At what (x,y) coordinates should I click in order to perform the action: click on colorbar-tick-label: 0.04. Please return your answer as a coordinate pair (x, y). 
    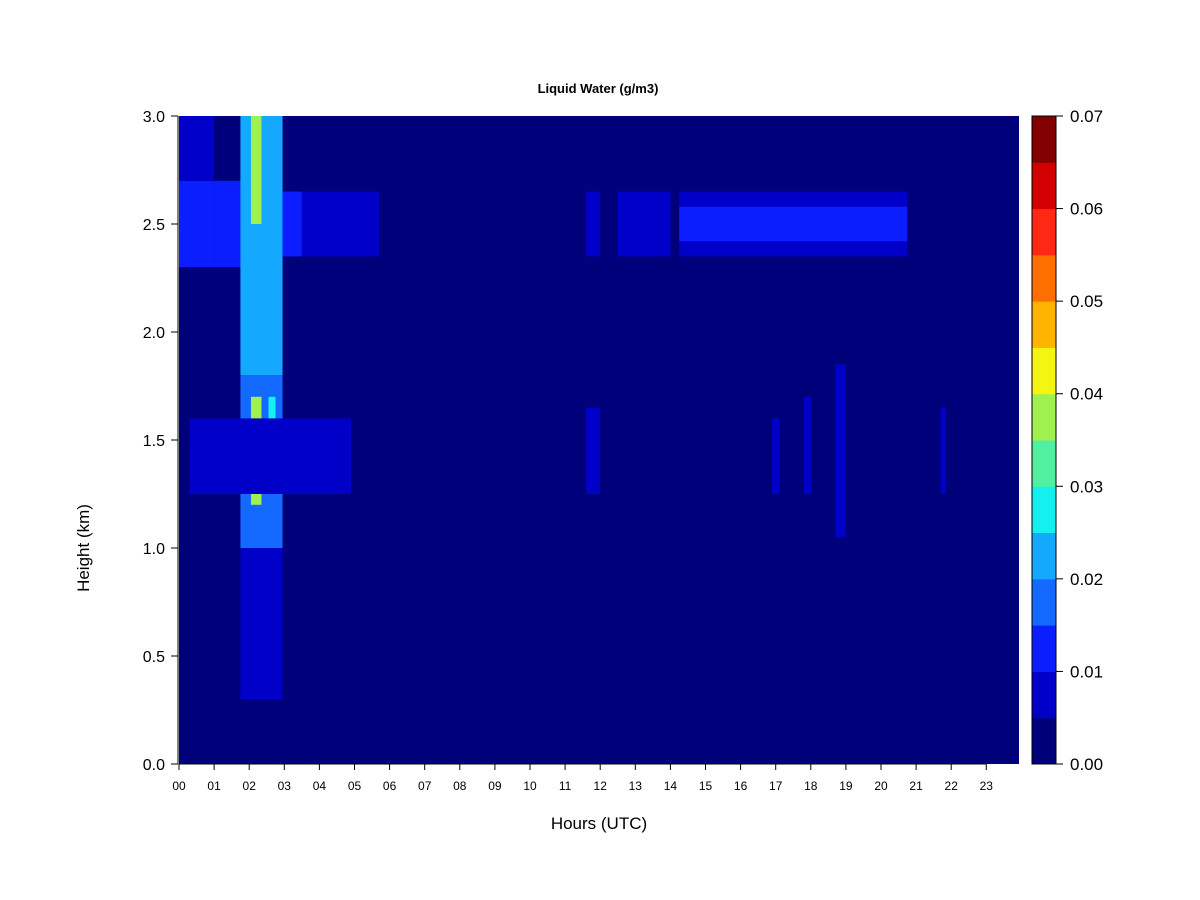
    Looking at the image, I should click on (1086, 394).